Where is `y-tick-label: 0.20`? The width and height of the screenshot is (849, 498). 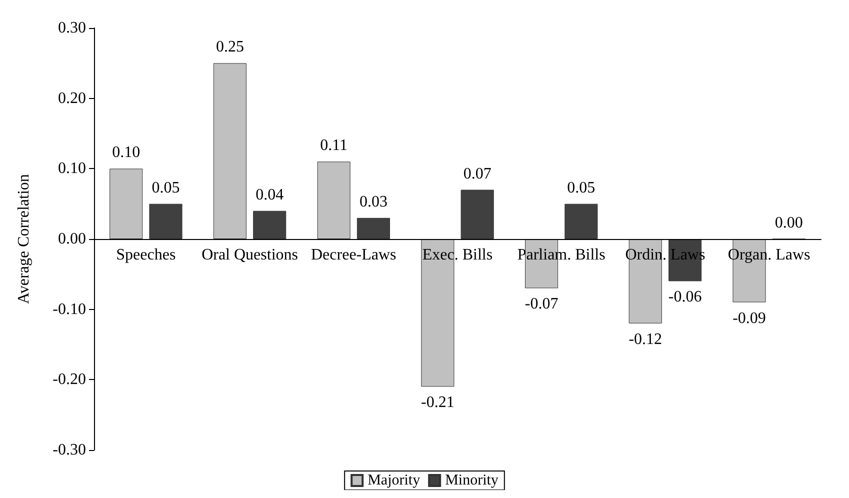
y-tick-label: 0.20 is located at coordinates (72, 98).